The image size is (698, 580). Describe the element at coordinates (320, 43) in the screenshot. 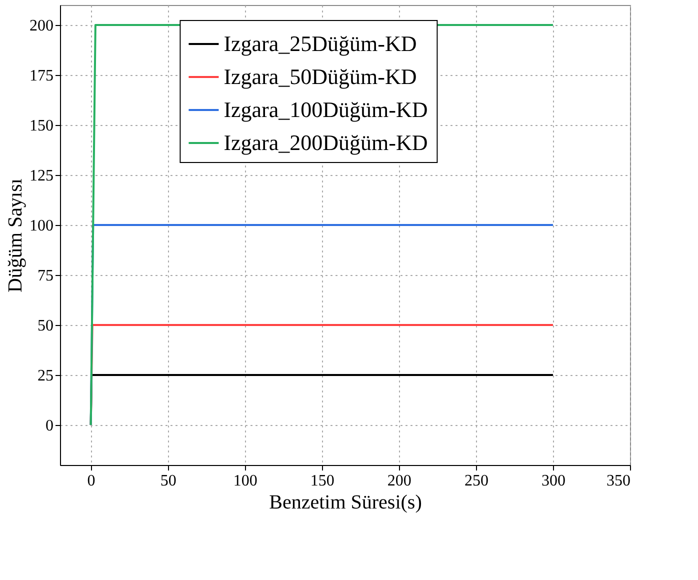

I see `legend-label: Izgara_25Düğüm-KD` at that location.